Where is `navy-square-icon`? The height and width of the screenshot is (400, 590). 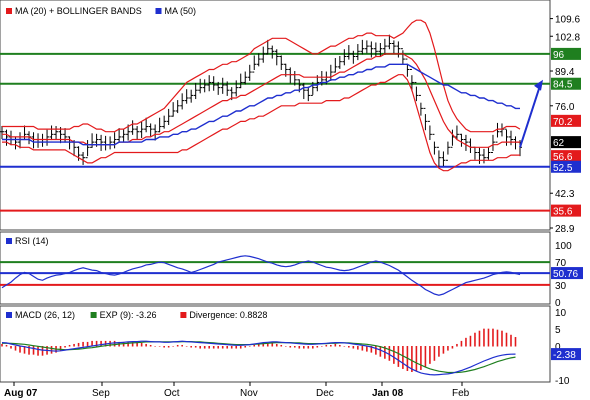 navy-square-icon is located at coordinates (9, 315).